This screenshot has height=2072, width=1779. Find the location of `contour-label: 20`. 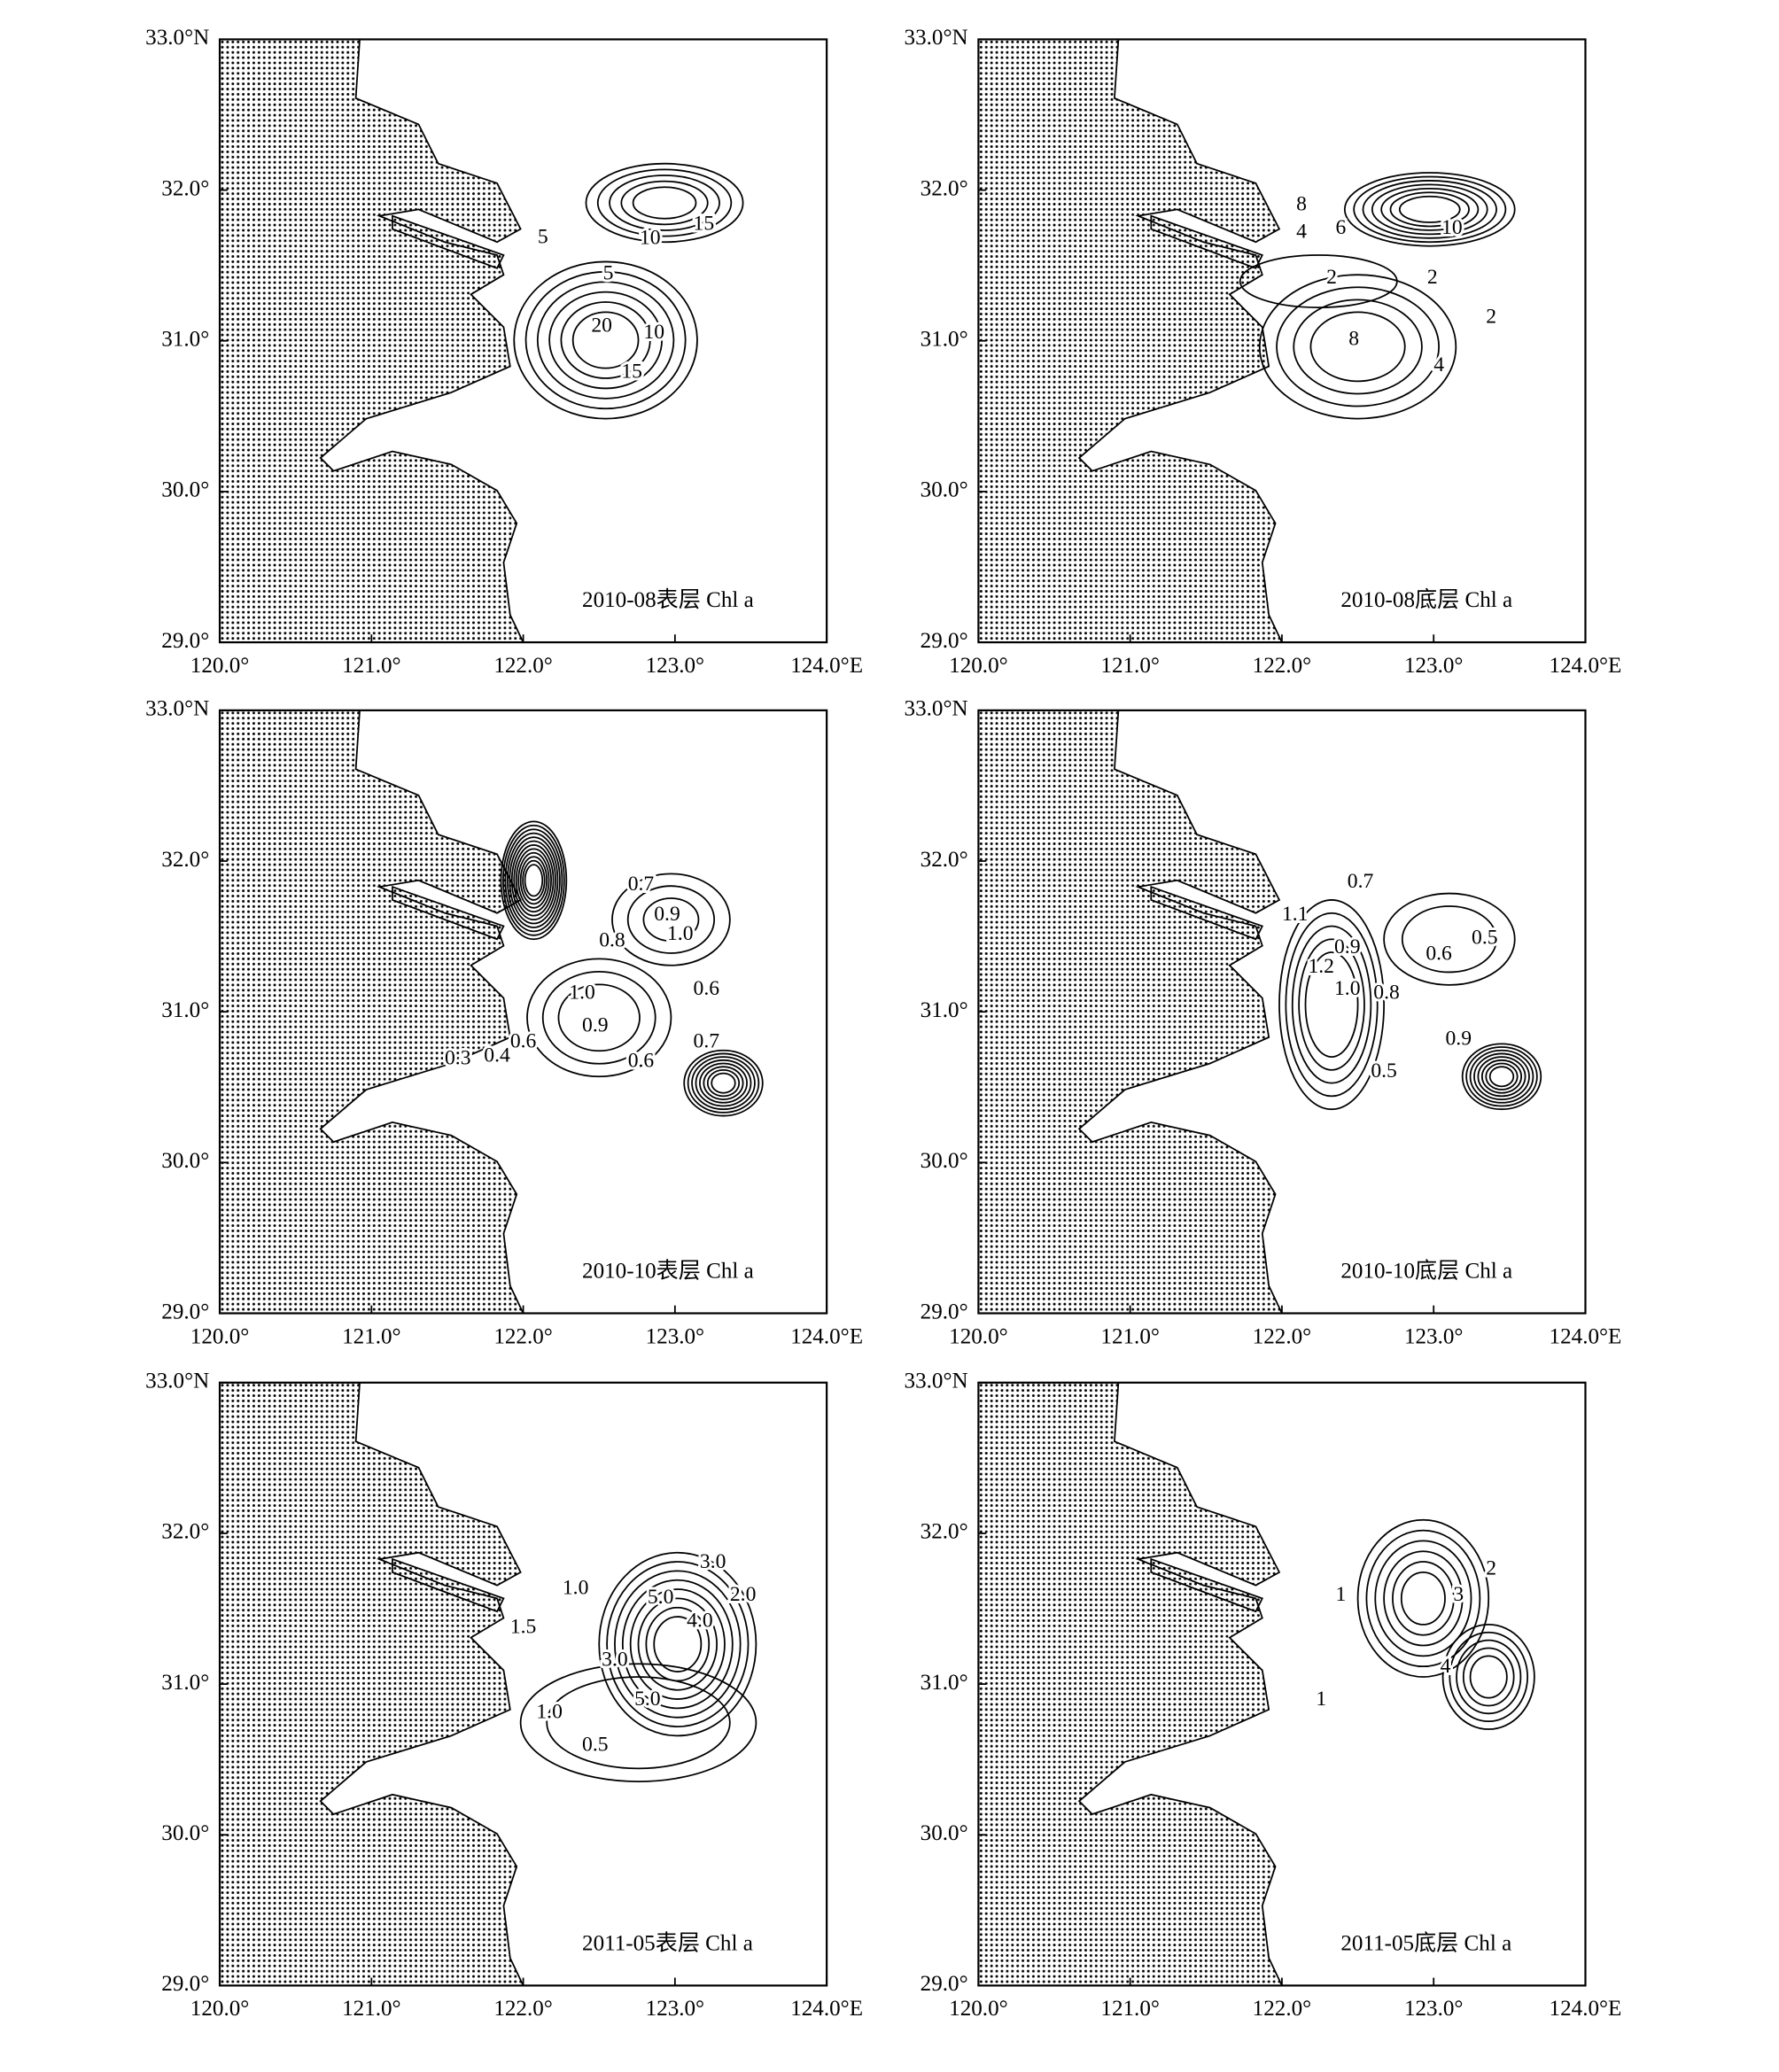

contour-label: 20 is located at coordinates (601, 326).